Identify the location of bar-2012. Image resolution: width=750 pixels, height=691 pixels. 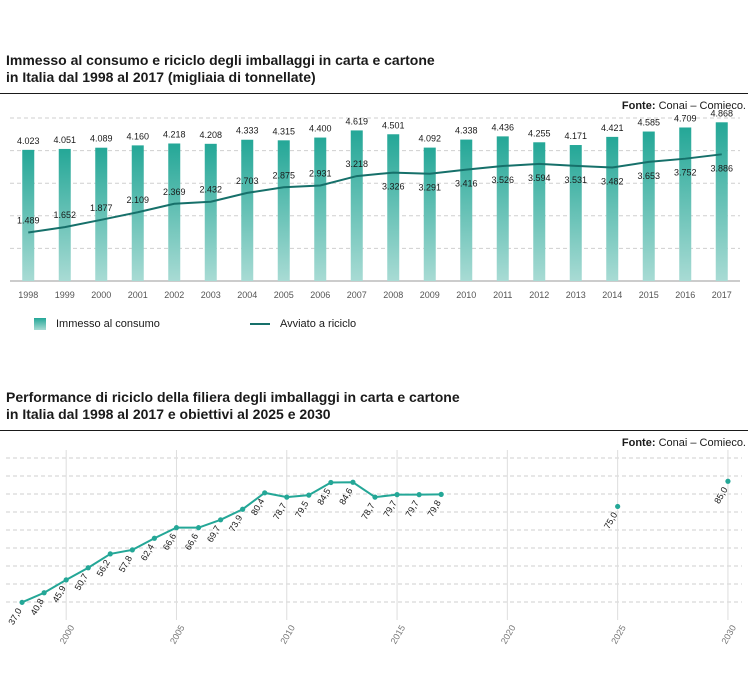
(539, 211).